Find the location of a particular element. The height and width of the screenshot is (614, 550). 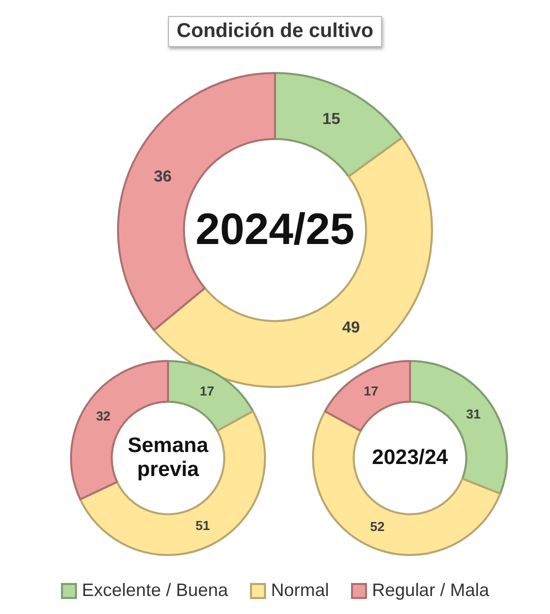

data-label: 36 is located at coordinates (163, 177).